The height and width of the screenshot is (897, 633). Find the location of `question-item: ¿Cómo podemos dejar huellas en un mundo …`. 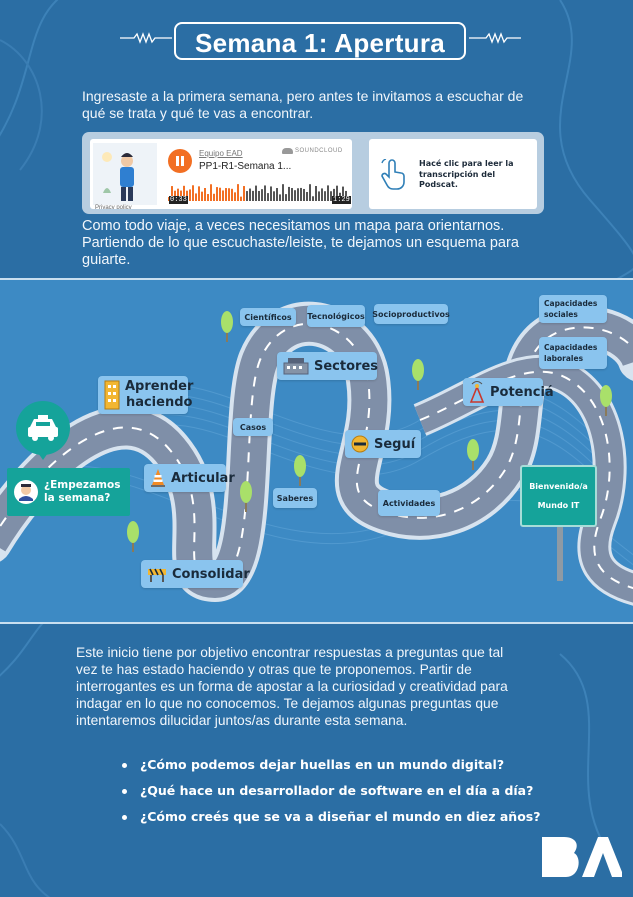

question-item: ¿Cómo podemos dejar huellas en un mundo … is located at coordinates (331, 765).